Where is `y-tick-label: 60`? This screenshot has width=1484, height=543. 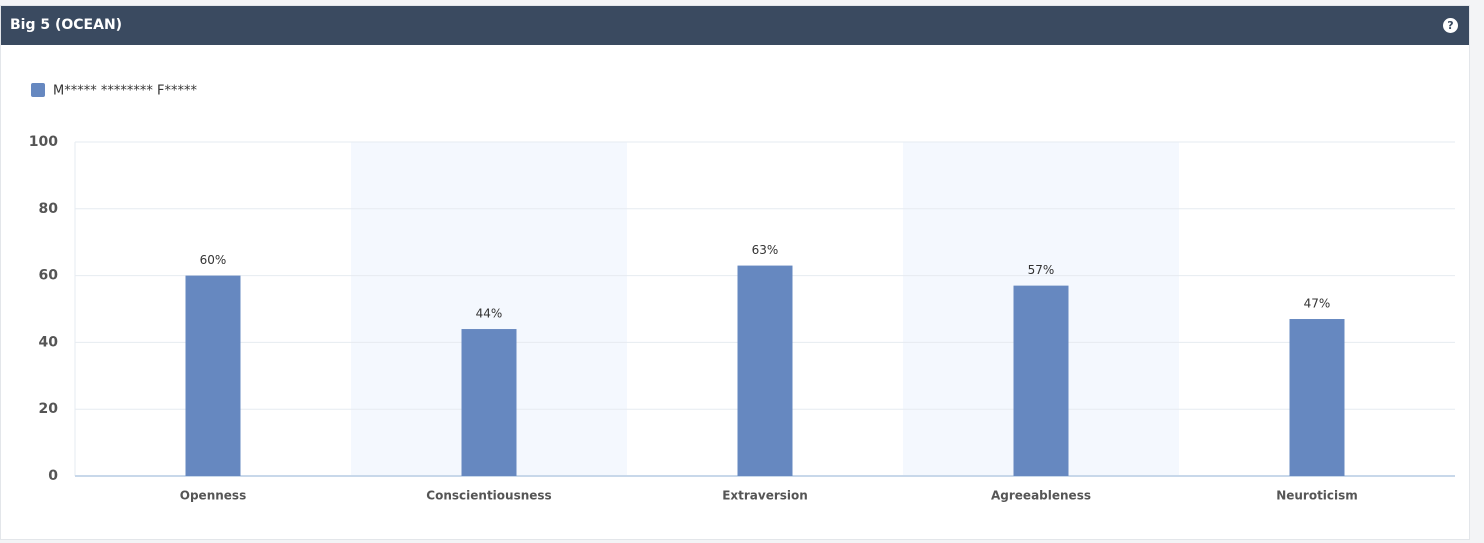
y-tick-label: 60 is located at coordinates (49, 276).